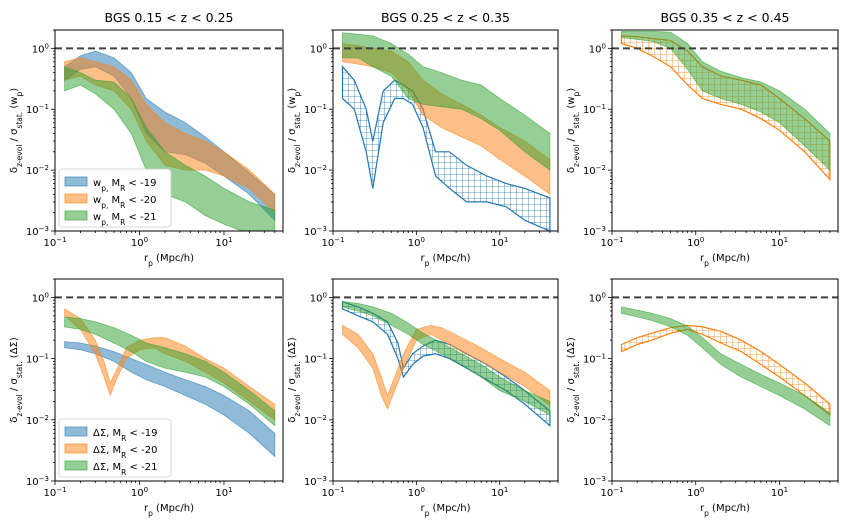  Describe the element at coordinates (125, 452) in the screenshot. I see `legend-label: ΔΣ, MR < -20` at that location.